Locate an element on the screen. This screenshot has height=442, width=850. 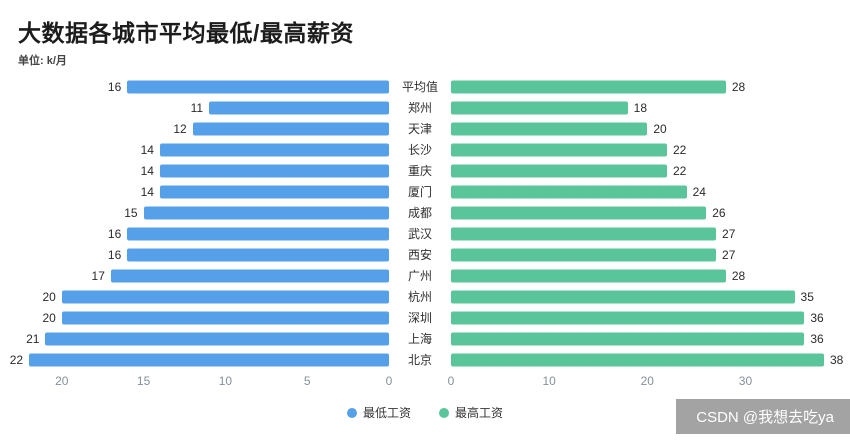
left-axis-tick: 5 is located at coordinates (307, 381).